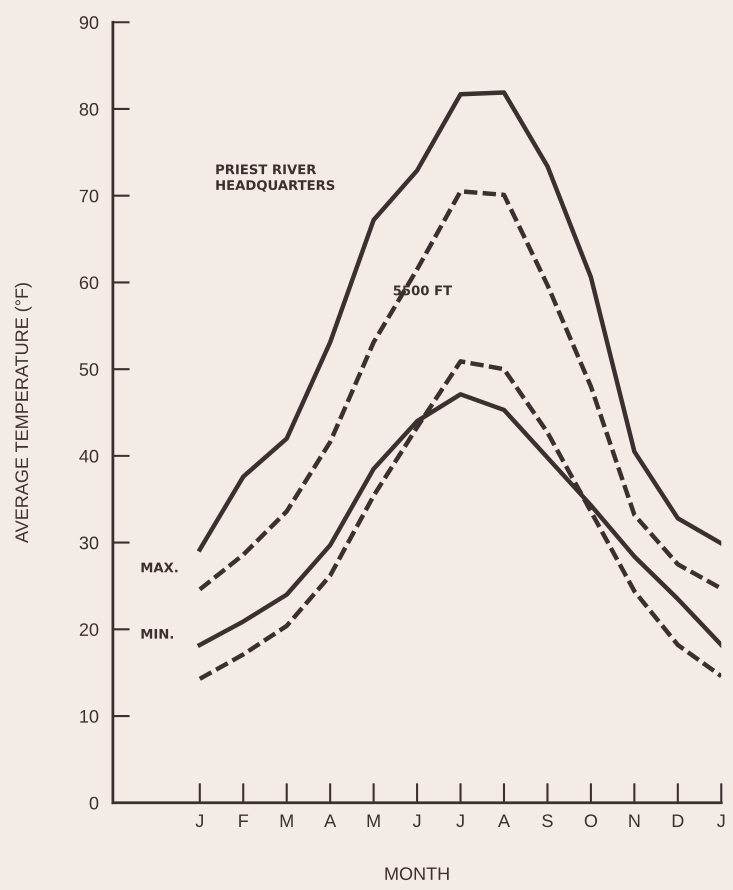  What do you see at coordinates (547, 821) in the screenshot?
I see `x-tick-label: S` at bounding box center [547, 821].